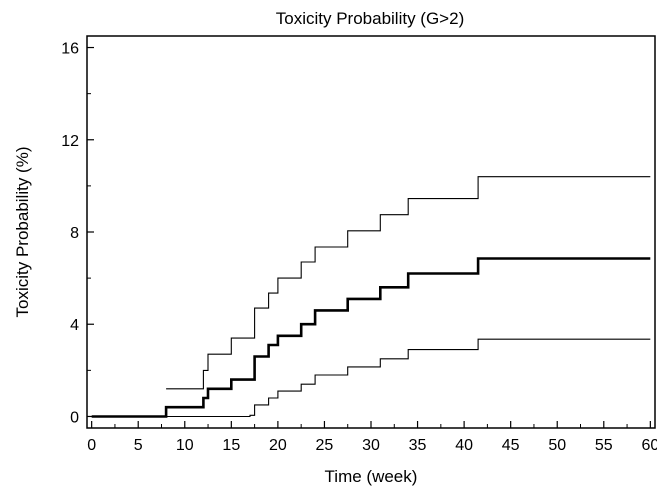 The image size is (657, 488). What do you see at coordinates (511, 445) in the screenshot?
I see `x-tick-label: 45` at bounding box center [511, 445].